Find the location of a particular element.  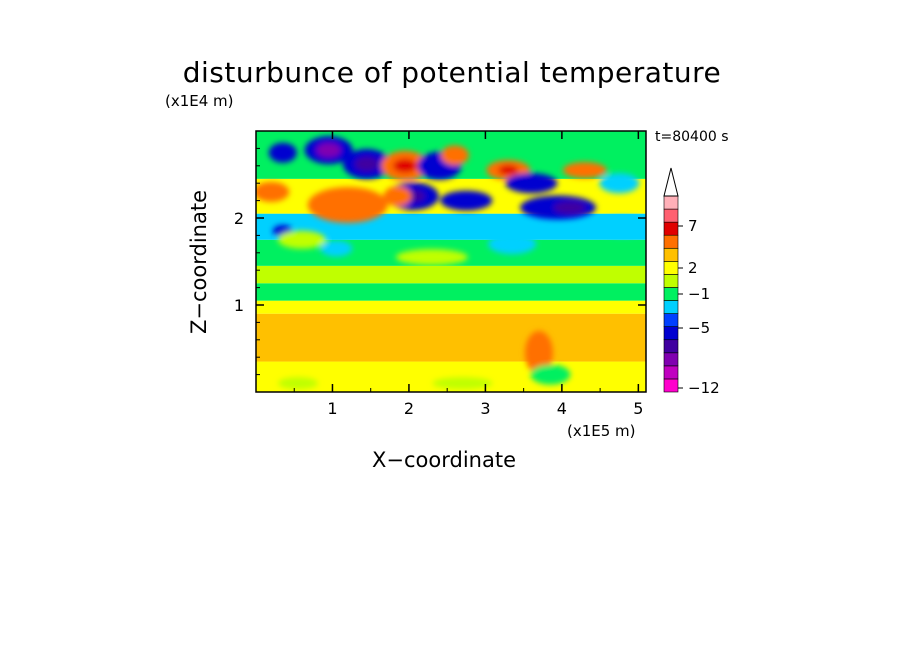

x-tick-label: 5 is located at coordinates (638, 408).